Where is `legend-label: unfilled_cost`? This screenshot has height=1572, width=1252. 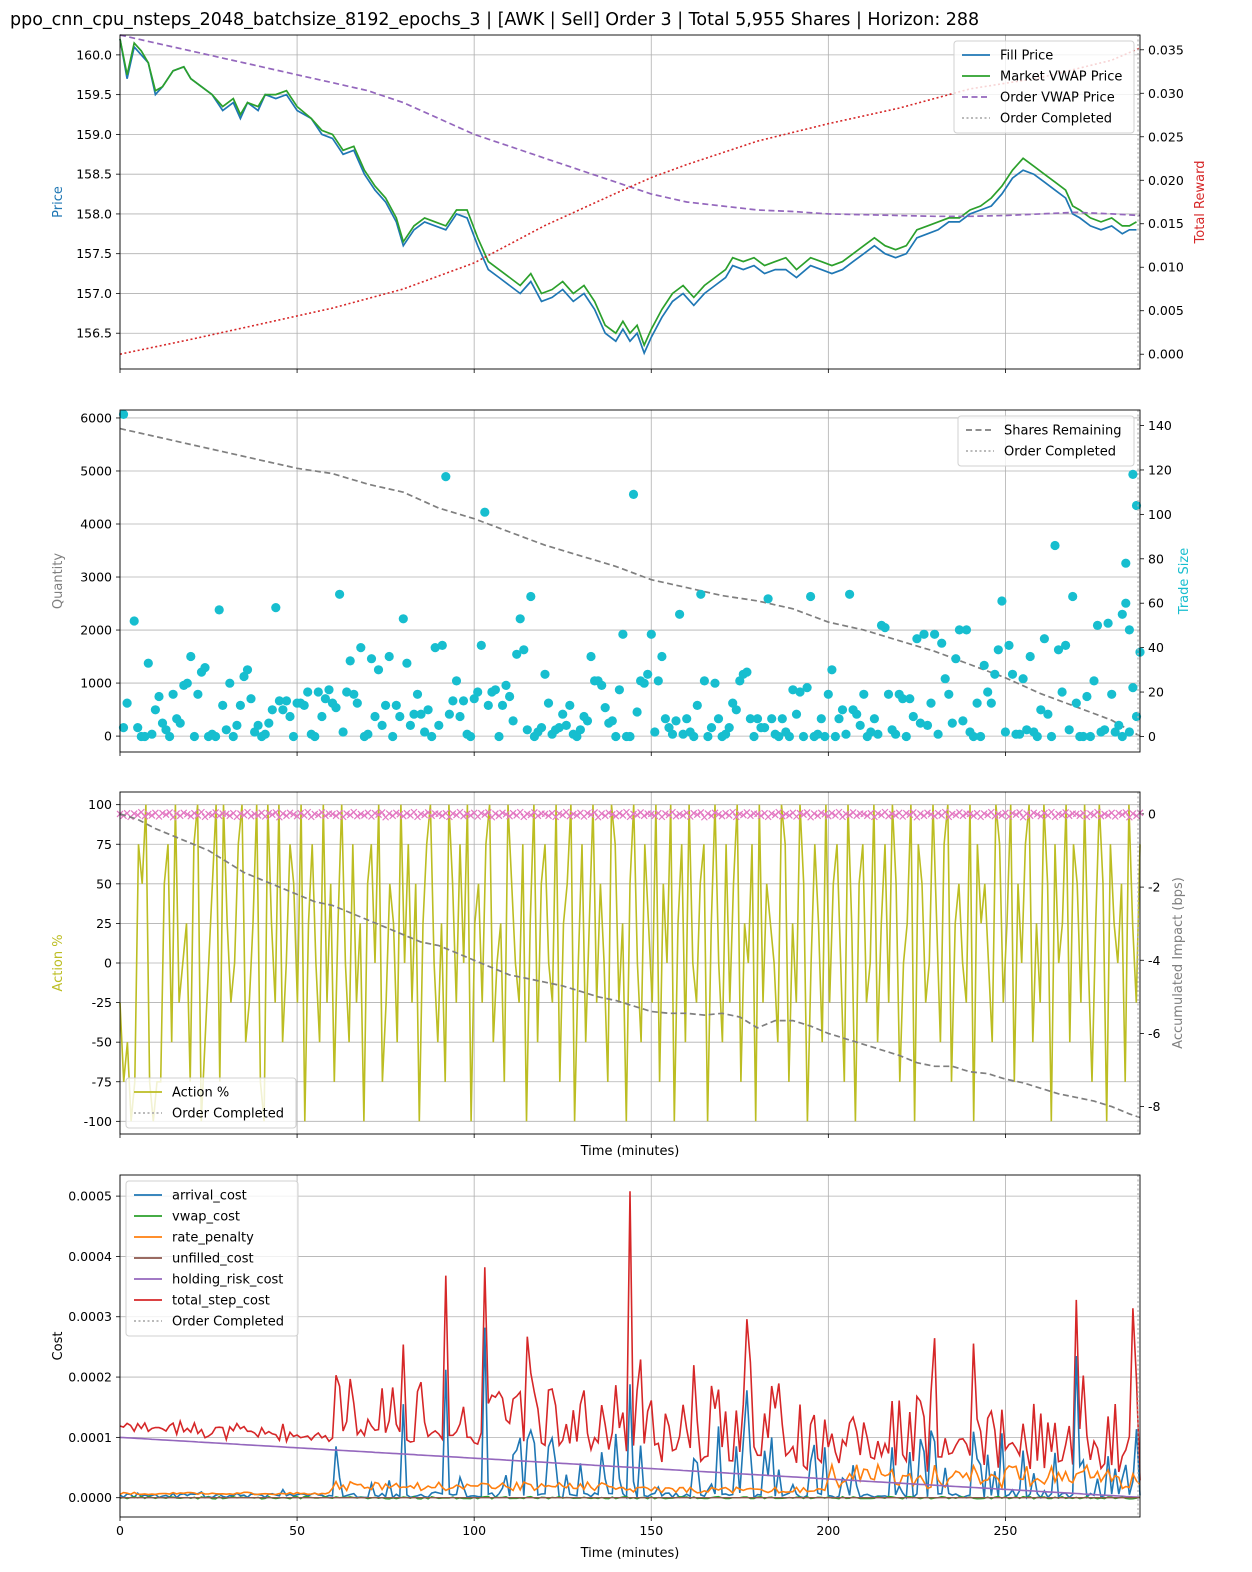
legend-label: unfilled_cost is located at coordinates (213, 1259).